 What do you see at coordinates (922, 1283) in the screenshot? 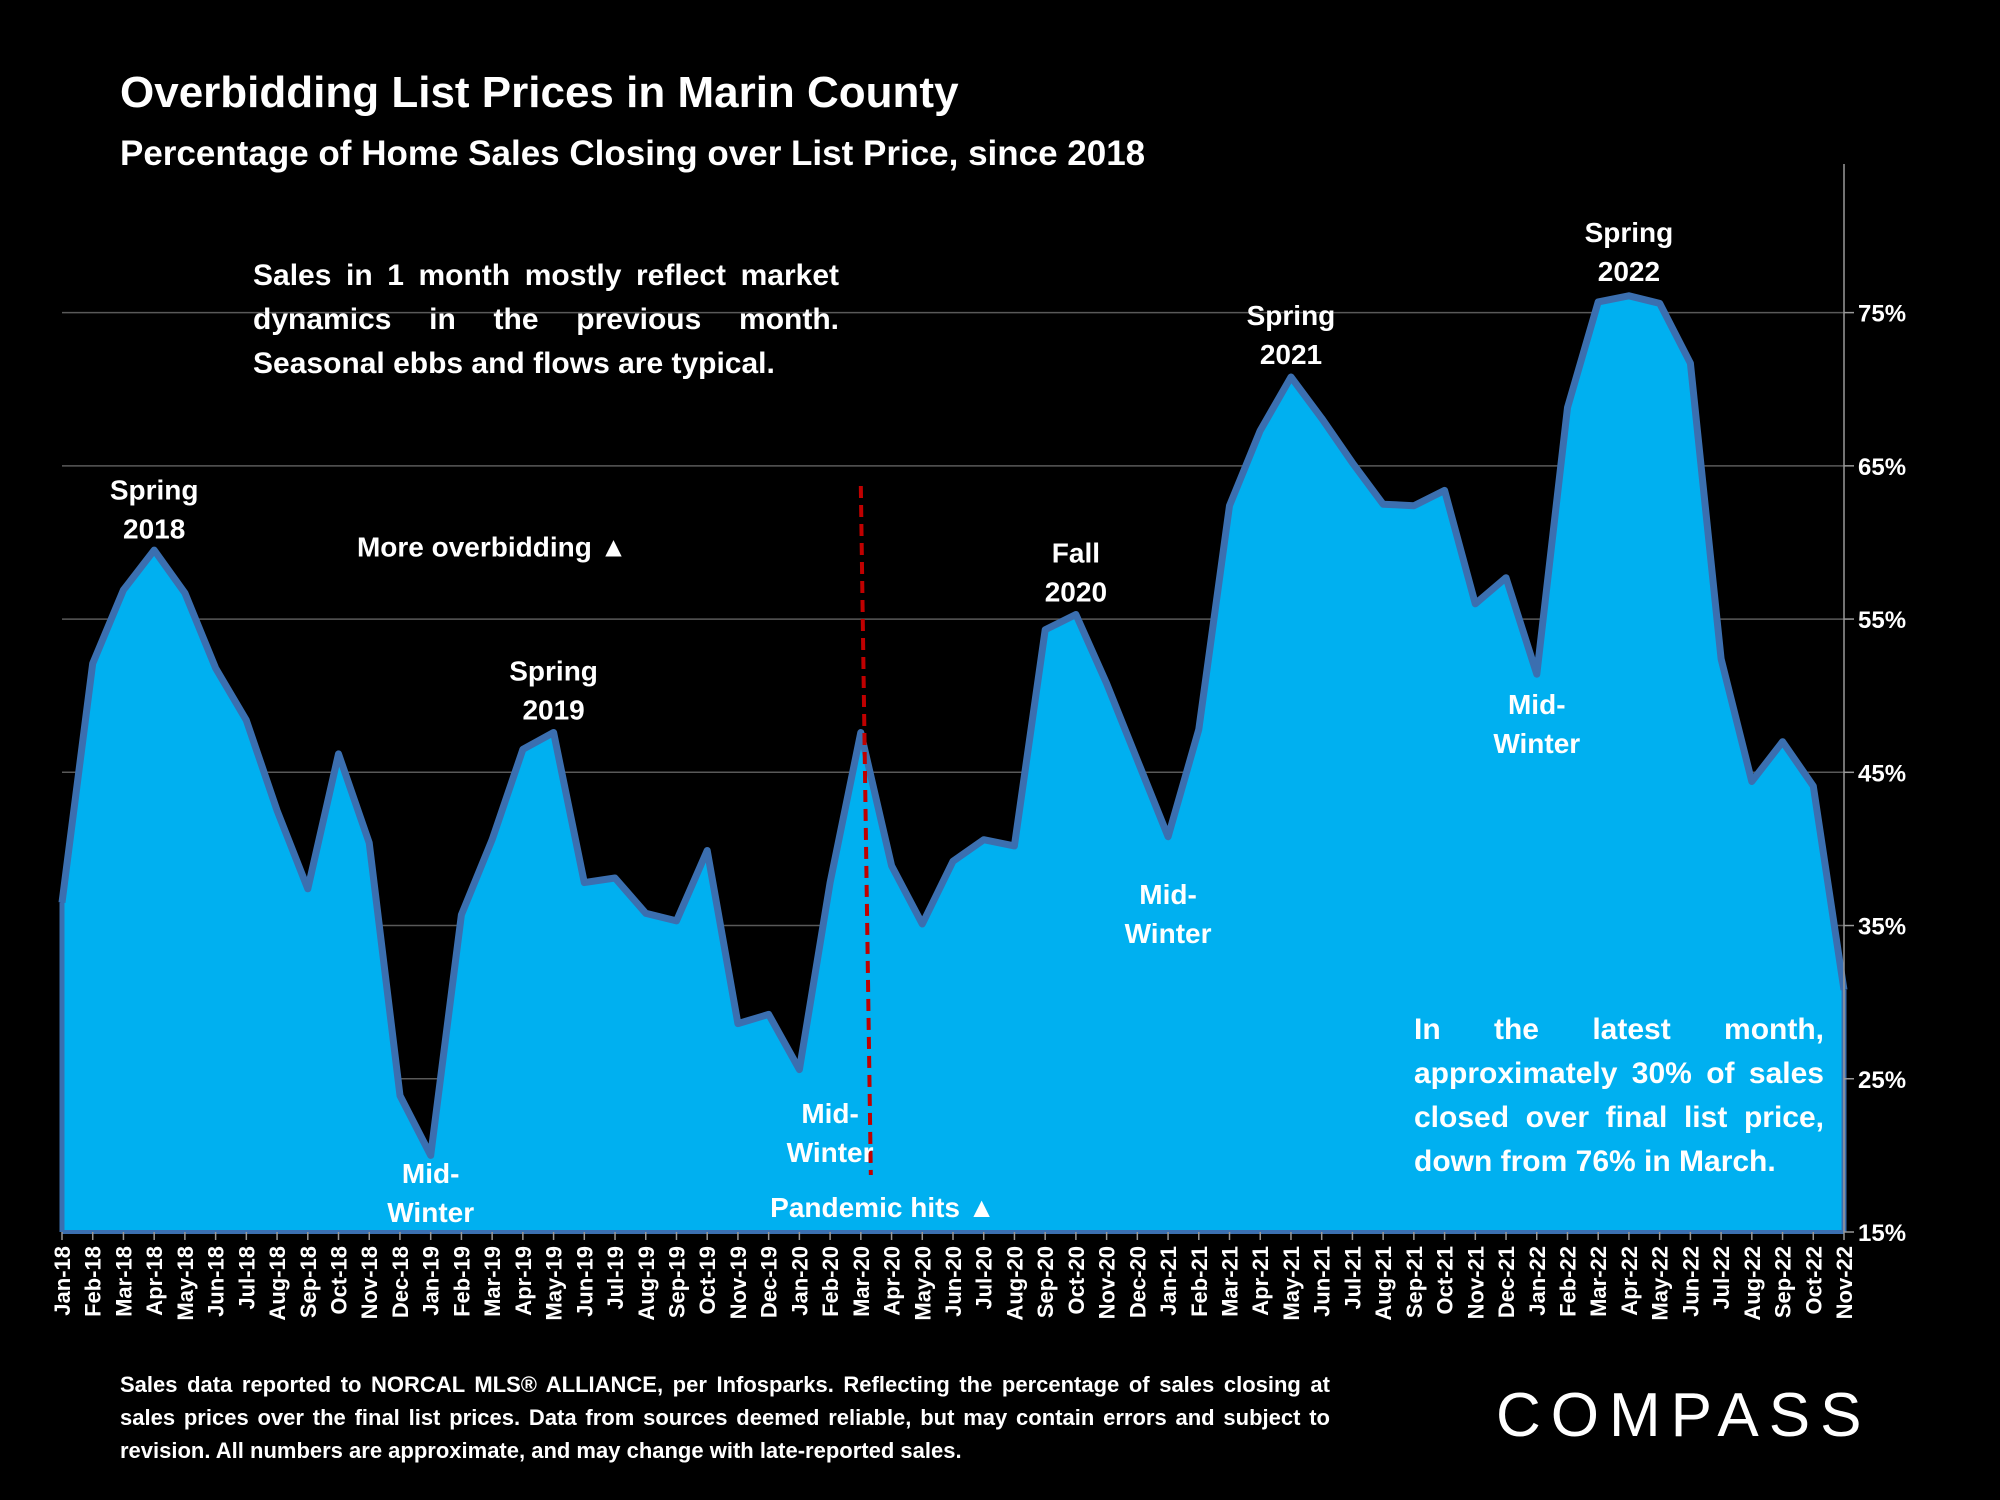
I see `x-tick-label: May-20` at bounding box center [922, 1283].